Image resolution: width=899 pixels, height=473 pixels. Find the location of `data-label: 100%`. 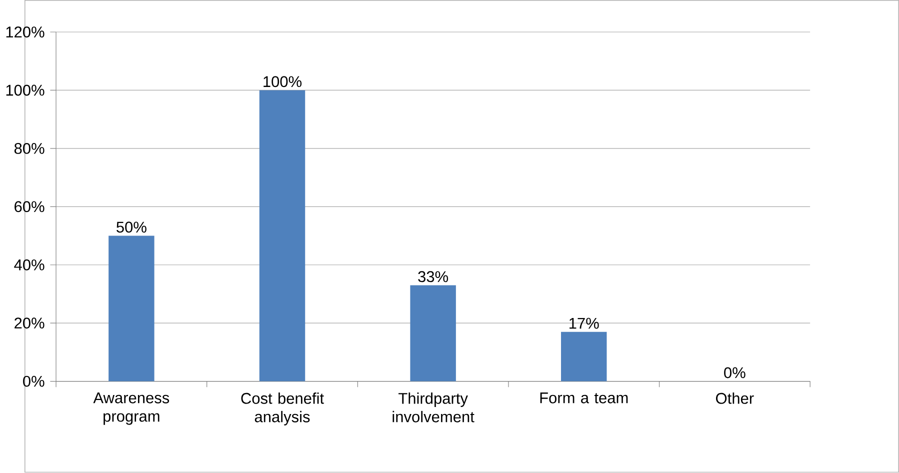

data-label: 100% is located at coordinates (283, 82).